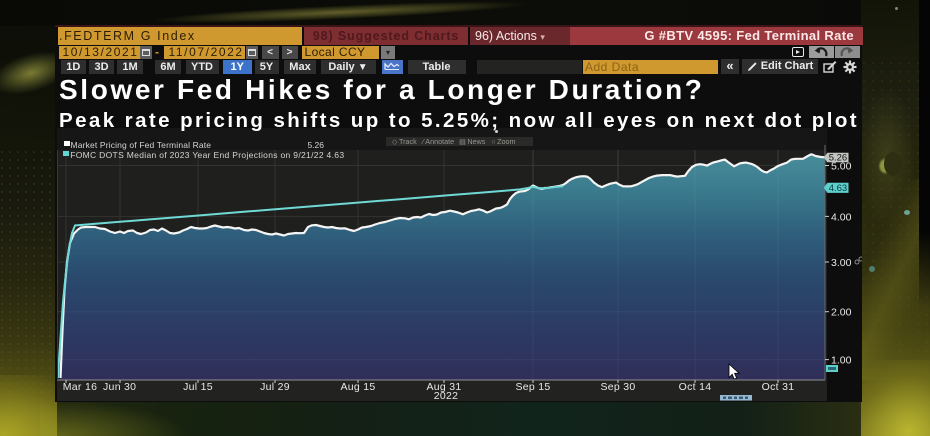 The image size is (930, 436). I want to click on svg-text: Mar 16, so click(80, 387).